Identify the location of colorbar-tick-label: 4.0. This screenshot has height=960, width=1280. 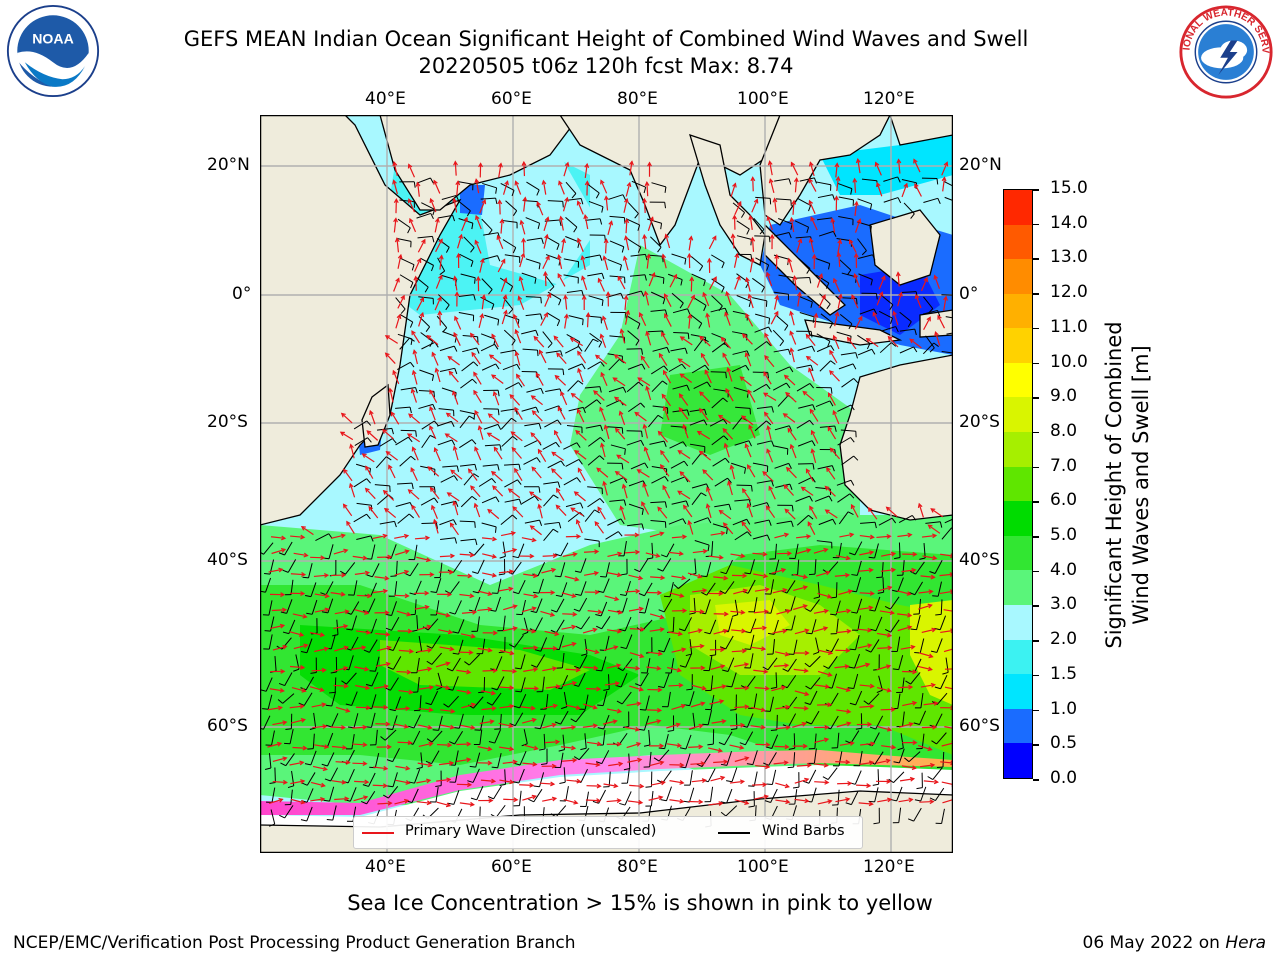
(1064, 569).